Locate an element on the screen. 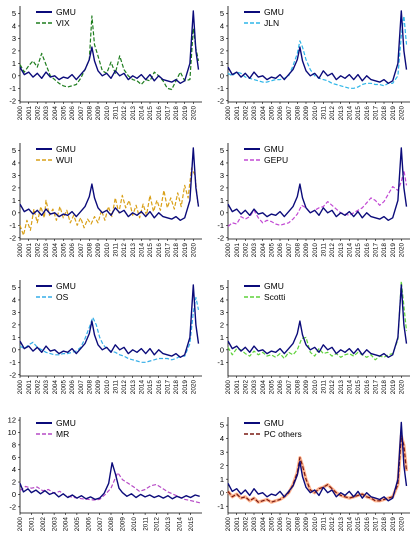 The width and height of the screenshot is (416, 550). series-line-wui is located at coordinates (109, 201).